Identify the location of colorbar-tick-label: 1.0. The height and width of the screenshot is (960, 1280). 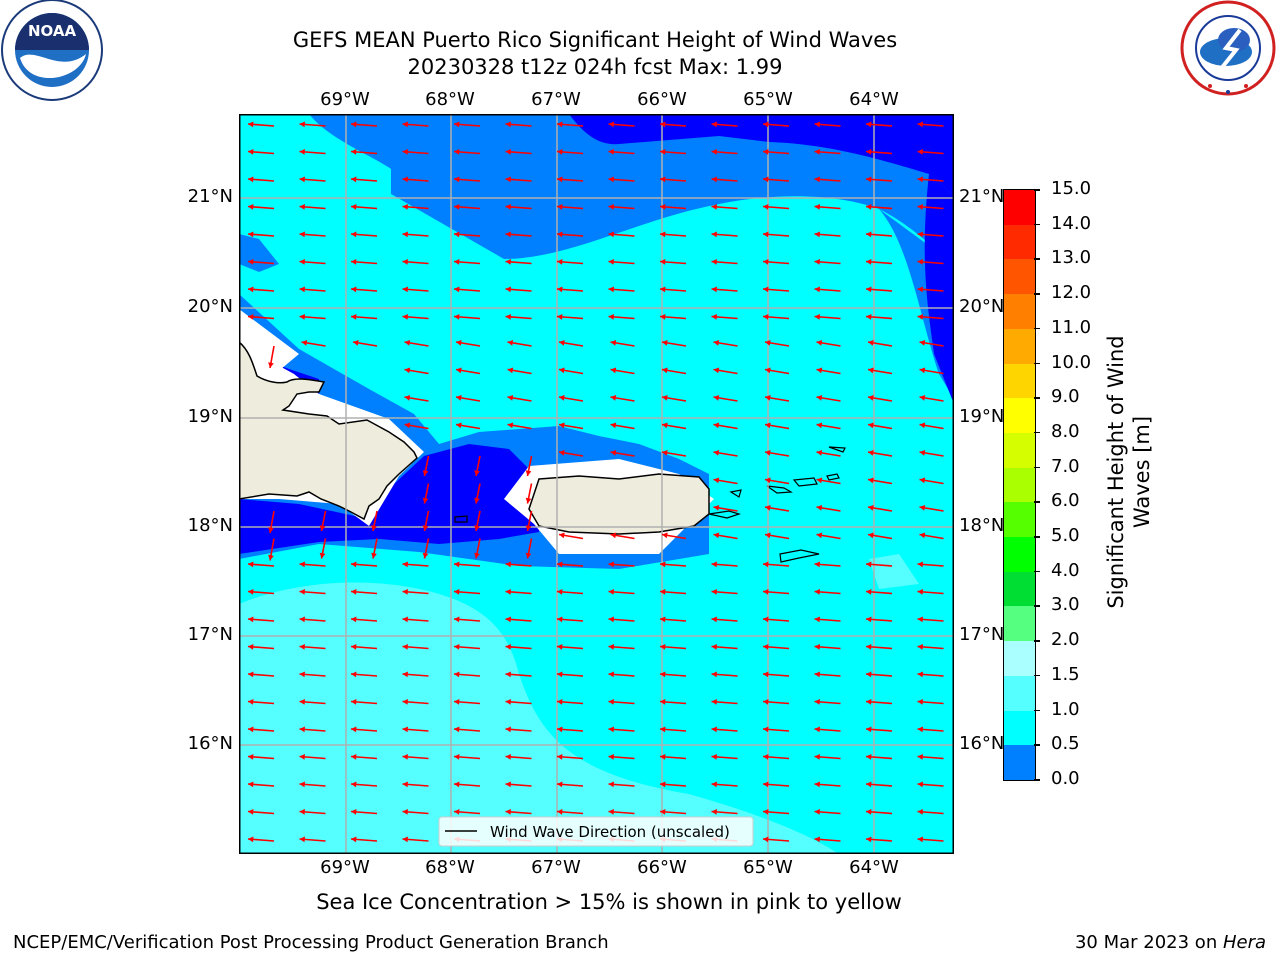
(1065, 709).